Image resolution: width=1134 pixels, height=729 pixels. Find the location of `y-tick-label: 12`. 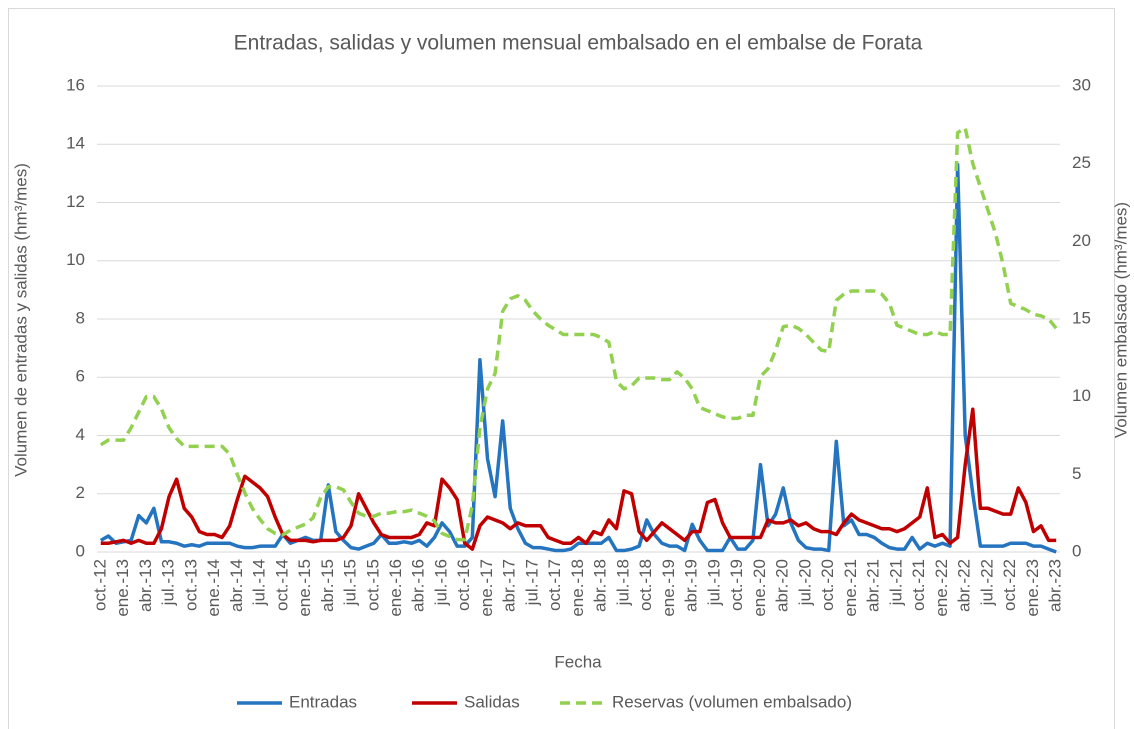

y-tick-label: 12 is located at coordinates (75, 201).